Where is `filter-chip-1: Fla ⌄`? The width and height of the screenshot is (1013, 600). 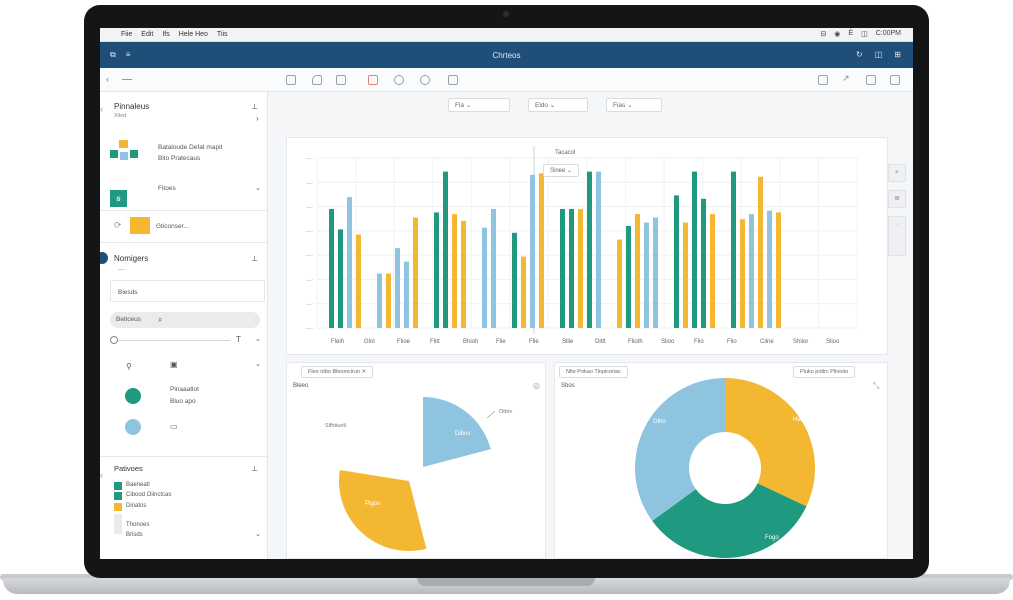 filter-chip-1: Fla ⌄ is located at coordinates (479, 105).